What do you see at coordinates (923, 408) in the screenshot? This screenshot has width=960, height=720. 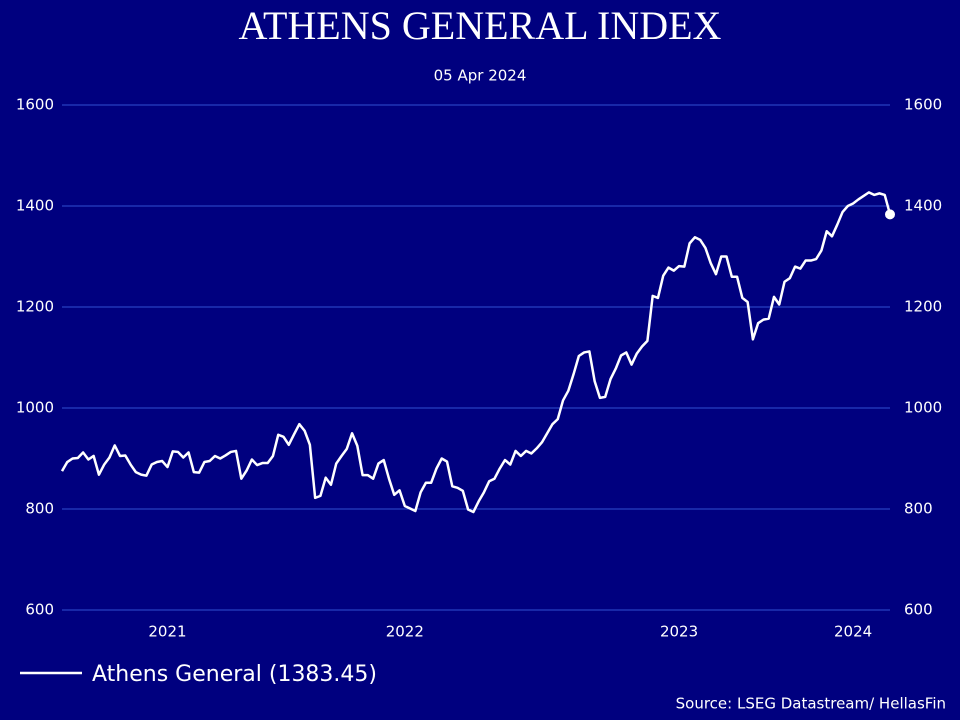 I see `y2-tick-label: 1000` at bounding box center [923, 408].